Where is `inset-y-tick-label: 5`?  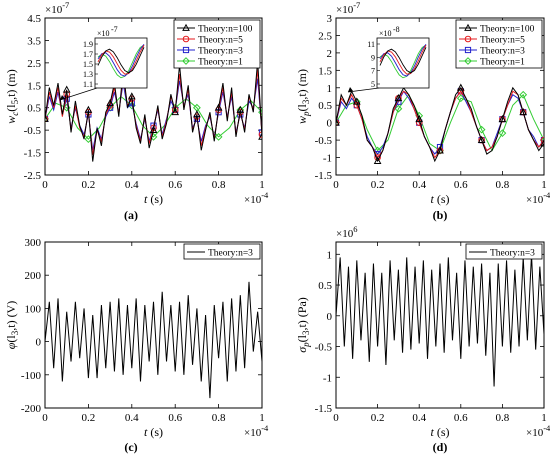
inset-y-tick-label: 5 is located at coordinates (373, 84).